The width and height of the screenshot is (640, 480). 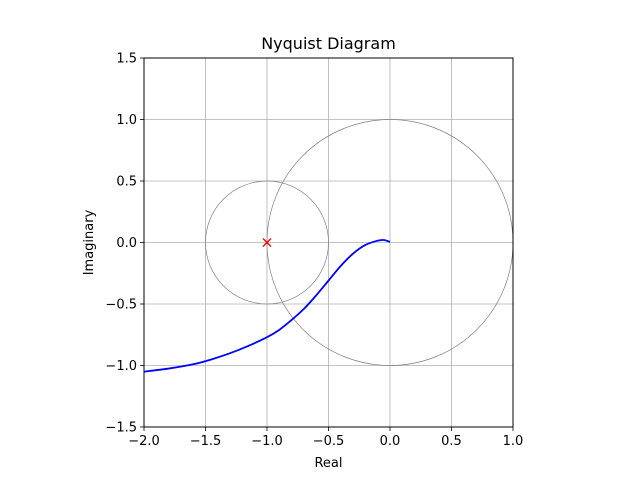 What do you see at coordinates (89, 242) in the screenshot?
I see `y-axis-label: Imaginary` at bounding box center [89, 242].